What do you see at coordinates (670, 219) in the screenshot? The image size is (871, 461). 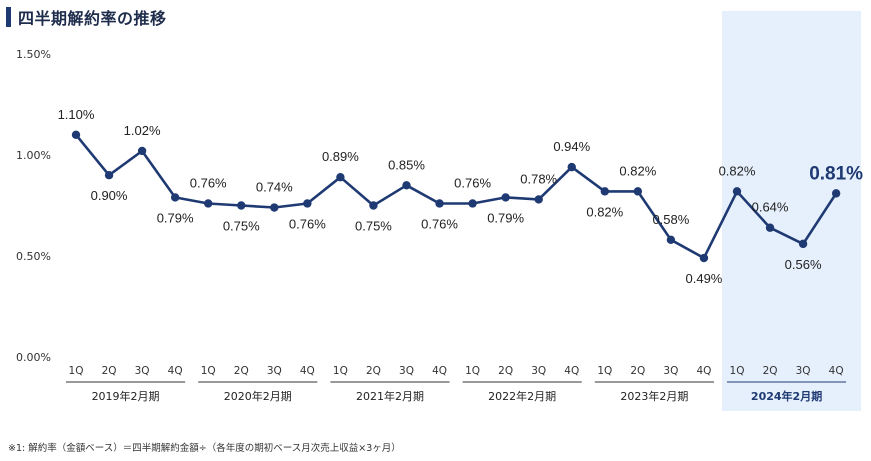 I see `data-label: 0.58%` at bounding box center [670, 219].